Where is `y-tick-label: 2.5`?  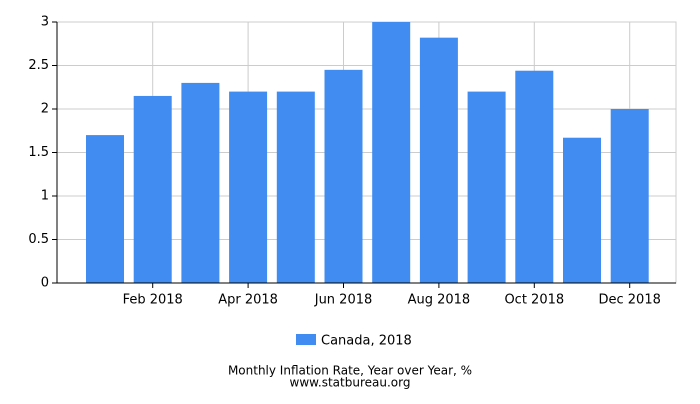
y-tick-label: 2.5 is located at coordinates (38, 65).